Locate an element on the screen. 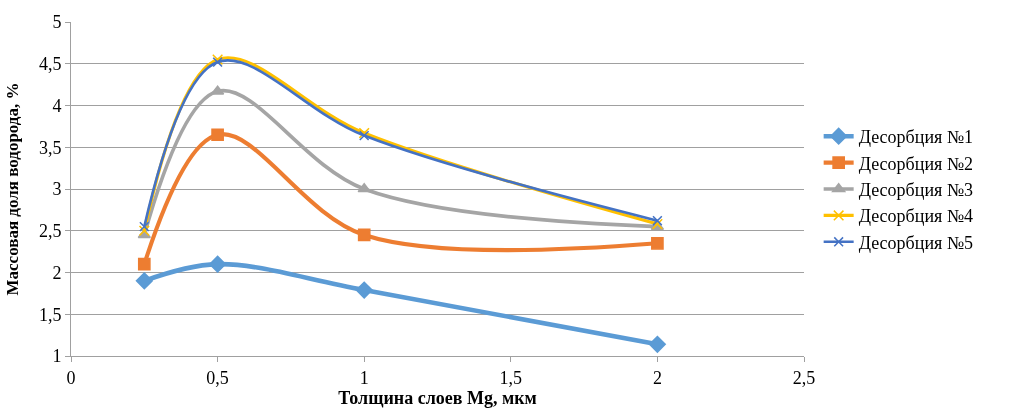 The width and height of the screenshot is (1014, 414). x-tick-label: 0 is located at coordinates (71, 377).